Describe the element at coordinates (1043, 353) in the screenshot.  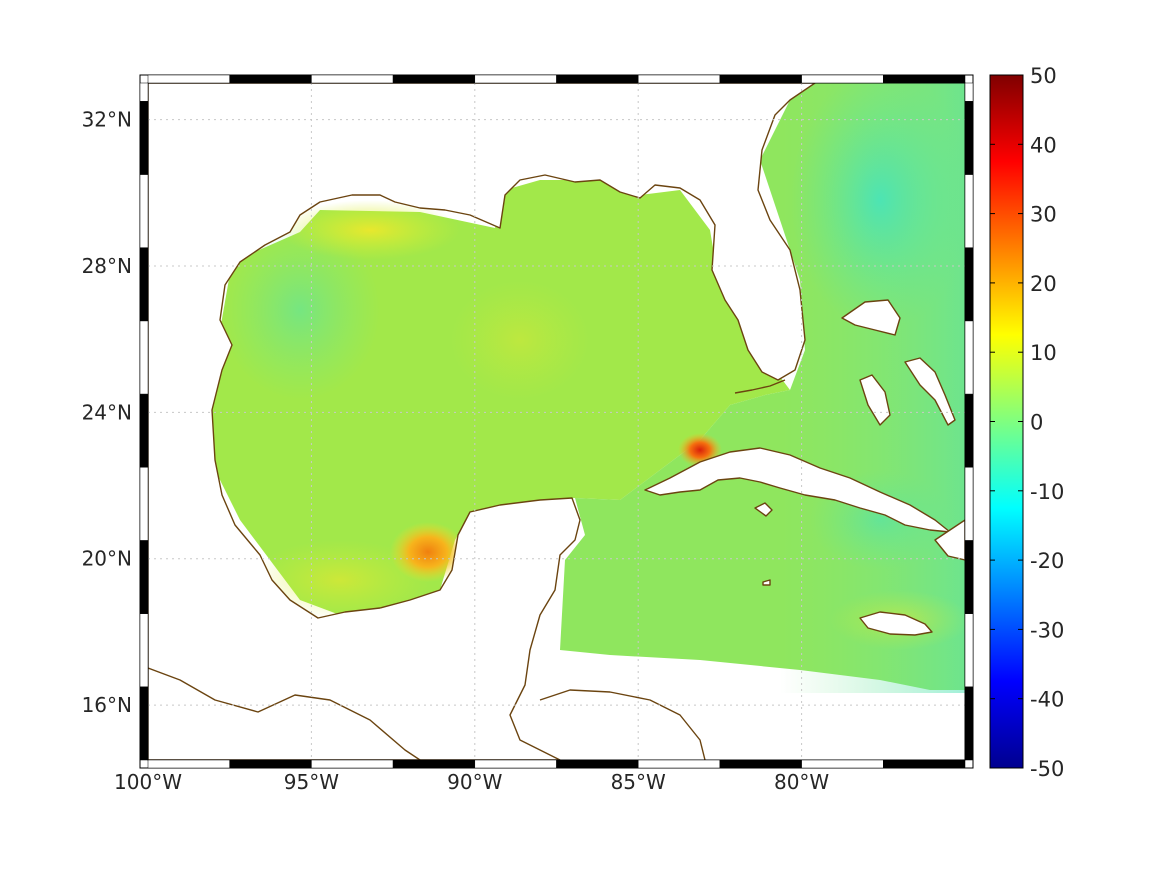
I see `colorbar-tick-label: 10` at that location.